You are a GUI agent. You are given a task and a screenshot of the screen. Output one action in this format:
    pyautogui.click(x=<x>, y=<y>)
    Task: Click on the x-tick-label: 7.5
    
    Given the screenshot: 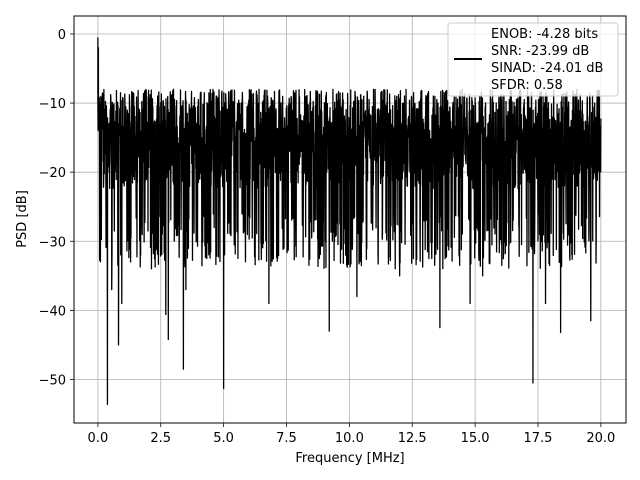 What is the action you would take?
    pyautogui.click(x=286, y=438)
    